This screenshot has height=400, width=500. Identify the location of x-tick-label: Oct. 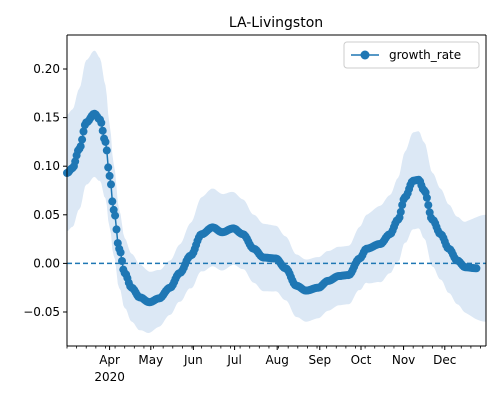
(361, 360).